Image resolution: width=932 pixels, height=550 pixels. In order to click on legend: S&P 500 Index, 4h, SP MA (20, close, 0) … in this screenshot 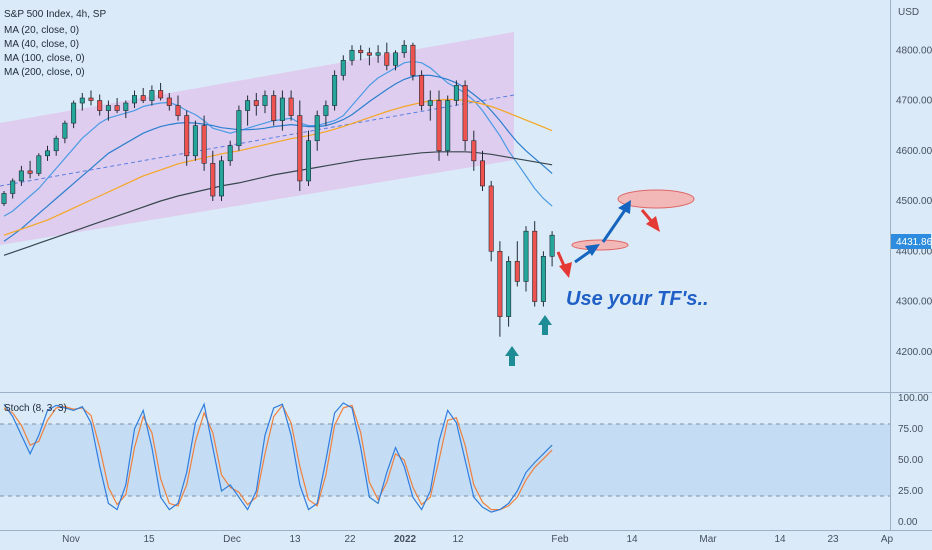, I will do `click(55, 211)`.